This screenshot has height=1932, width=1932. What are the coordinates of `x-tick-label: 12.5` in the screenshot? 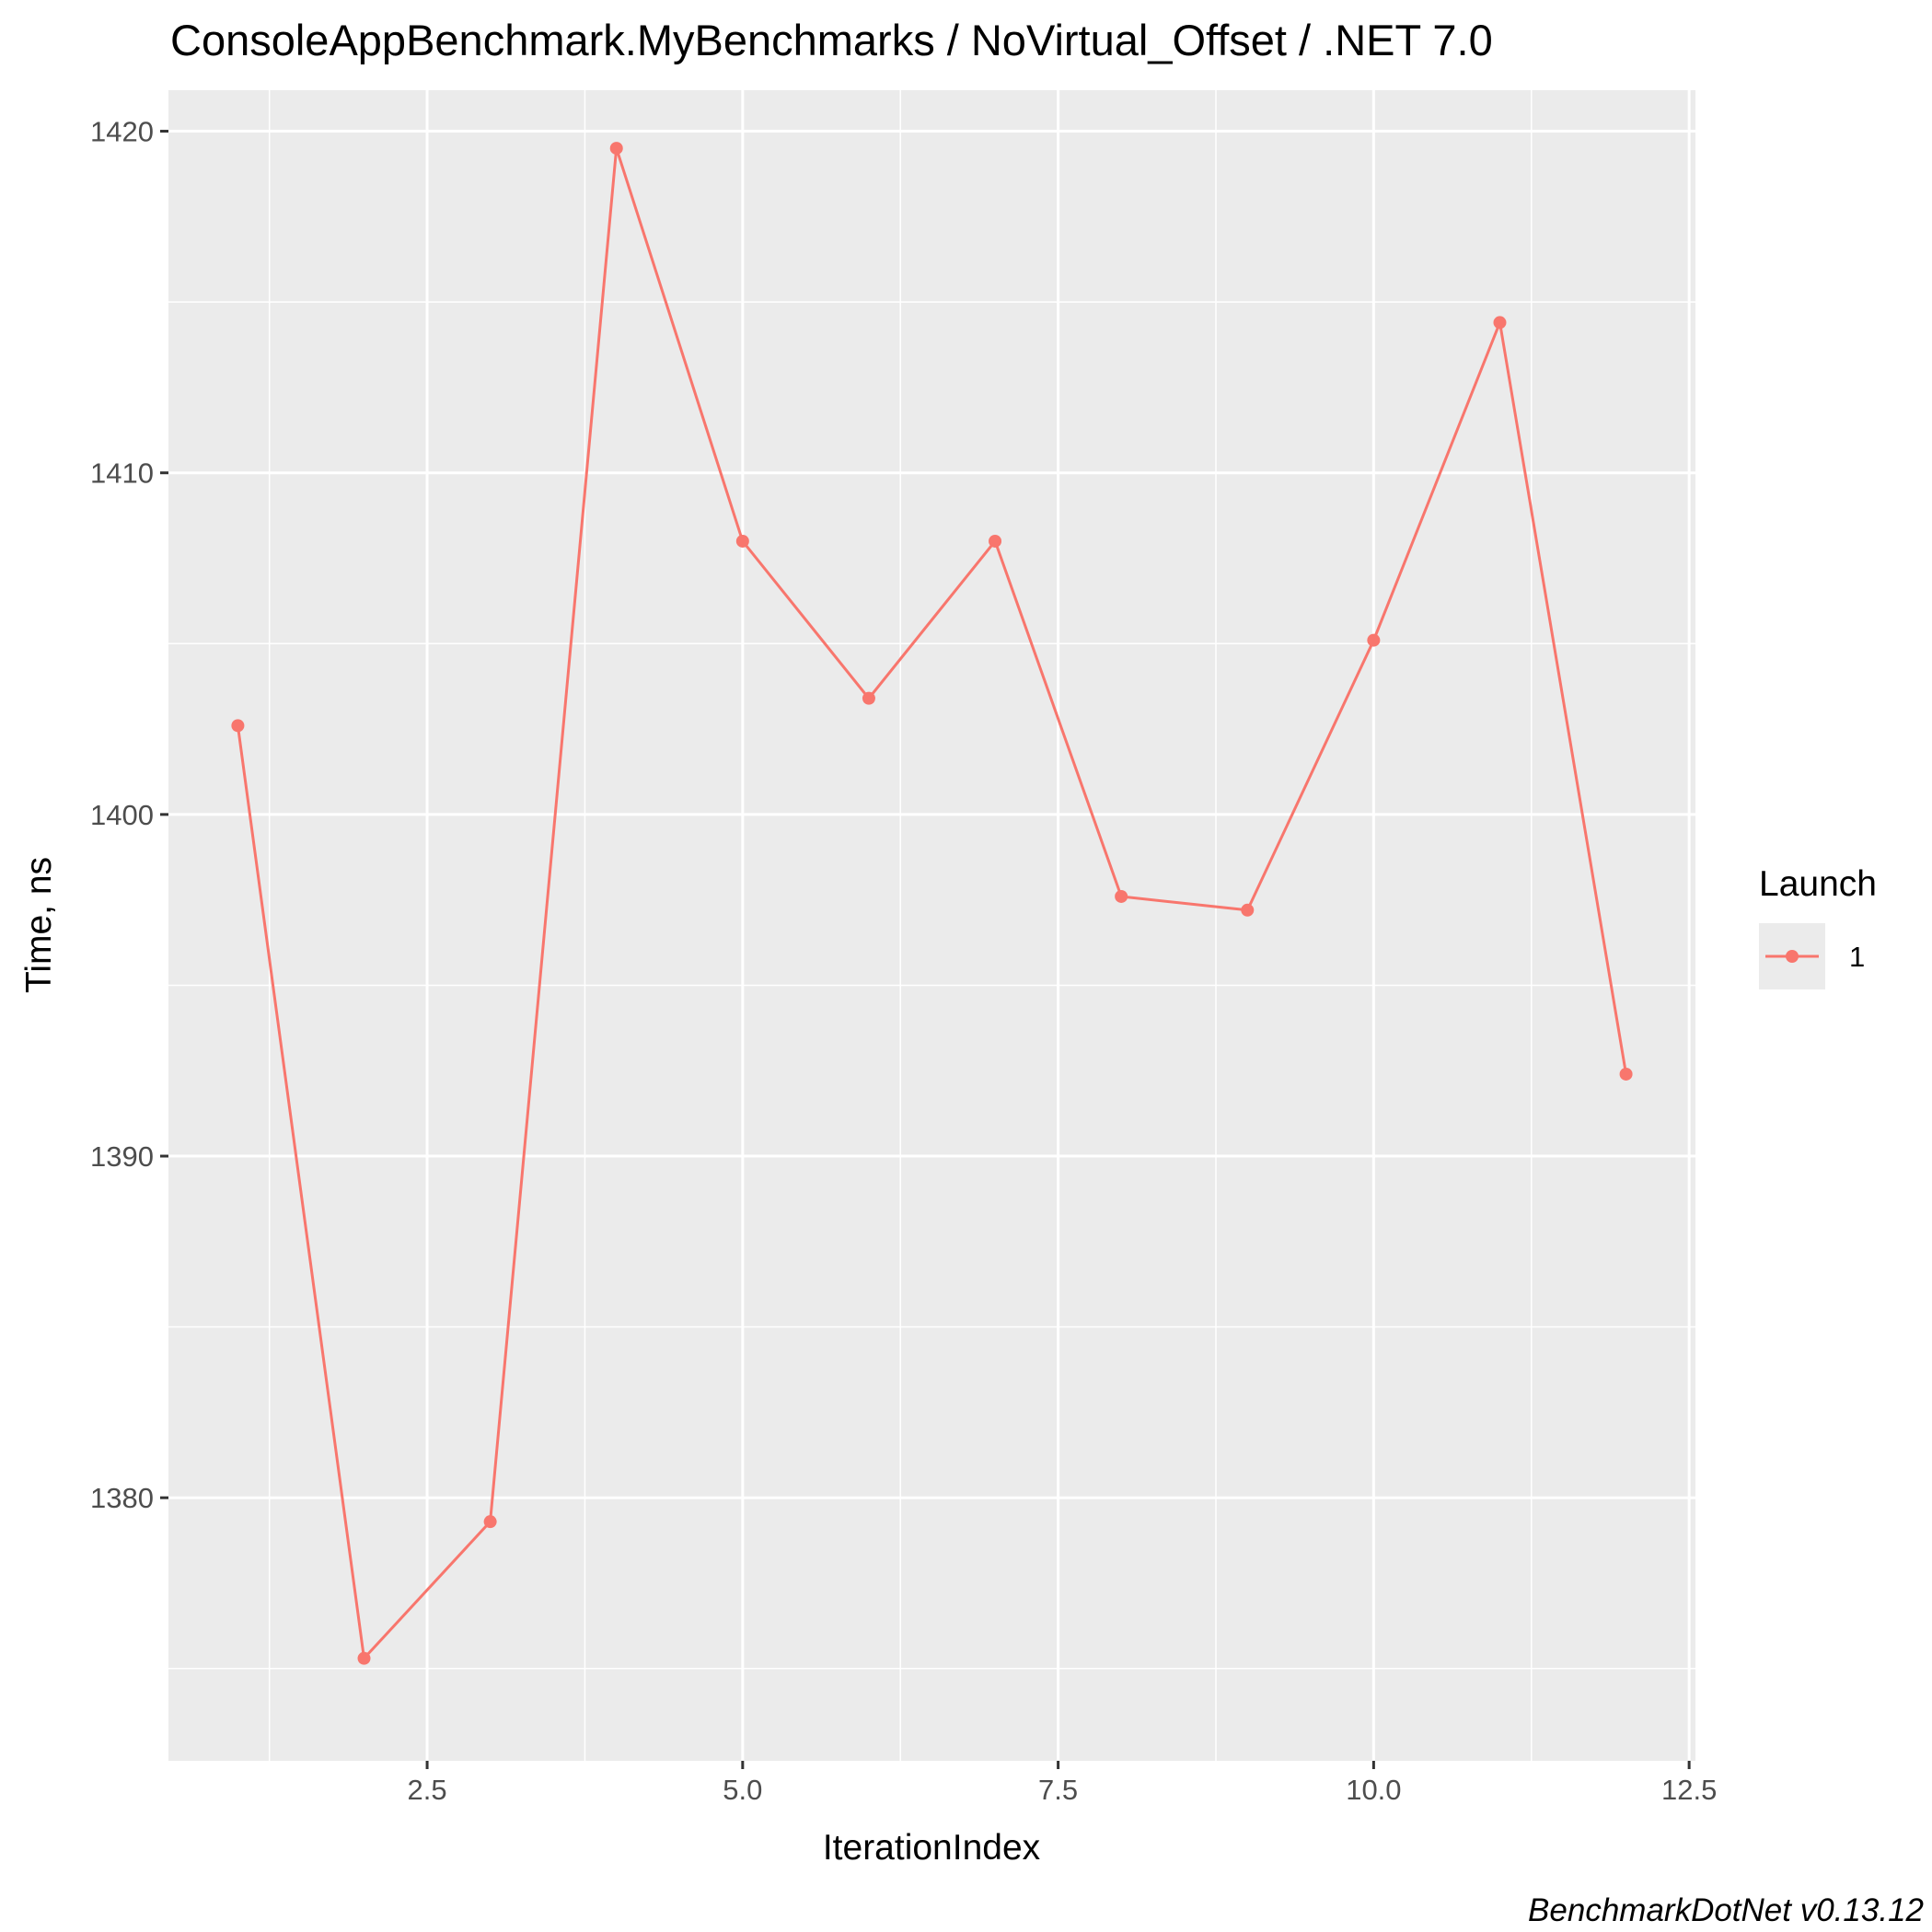 It's located at (1689, 1790).